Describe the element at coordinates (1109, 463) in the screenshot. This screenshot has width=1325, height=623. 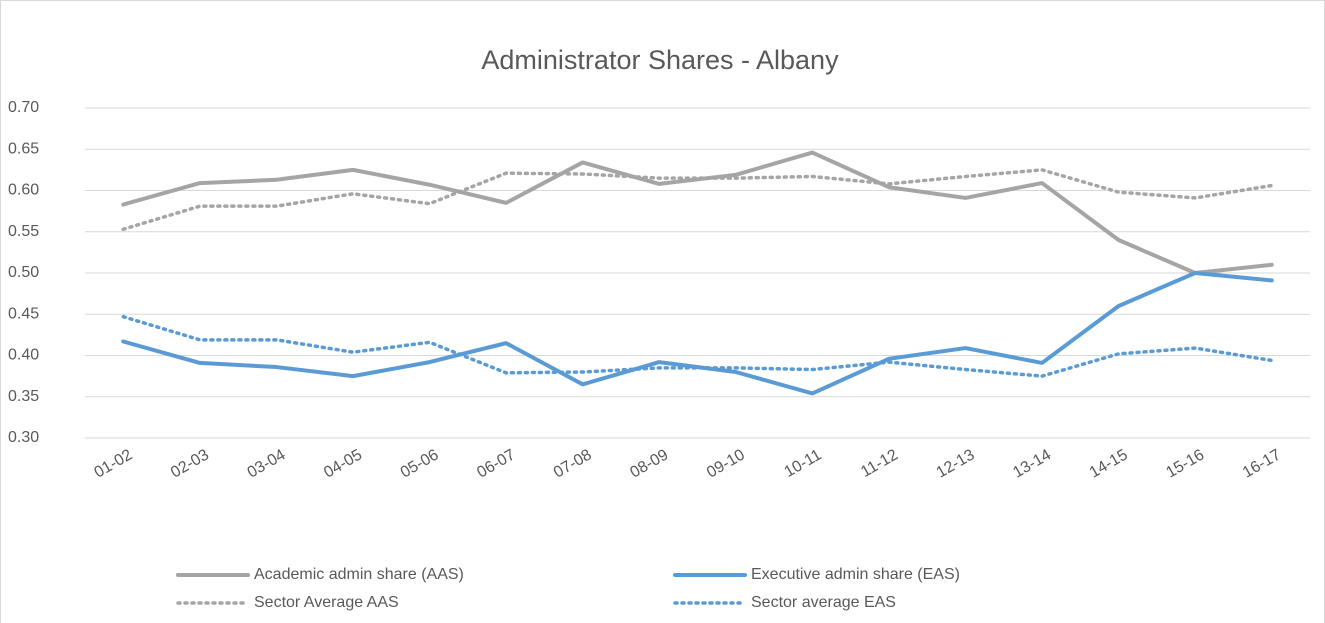
I see `x-tick-label: 14-15` at that location.